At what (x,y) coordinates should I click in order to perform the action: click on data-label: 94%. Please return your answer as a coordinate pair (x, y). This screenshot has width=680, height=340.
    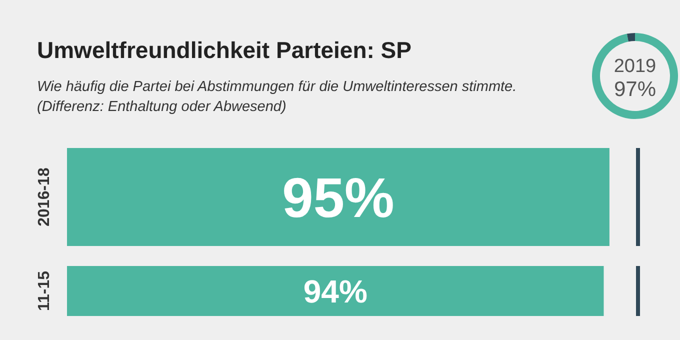
    Looking at the image, I should click on (335, 292).